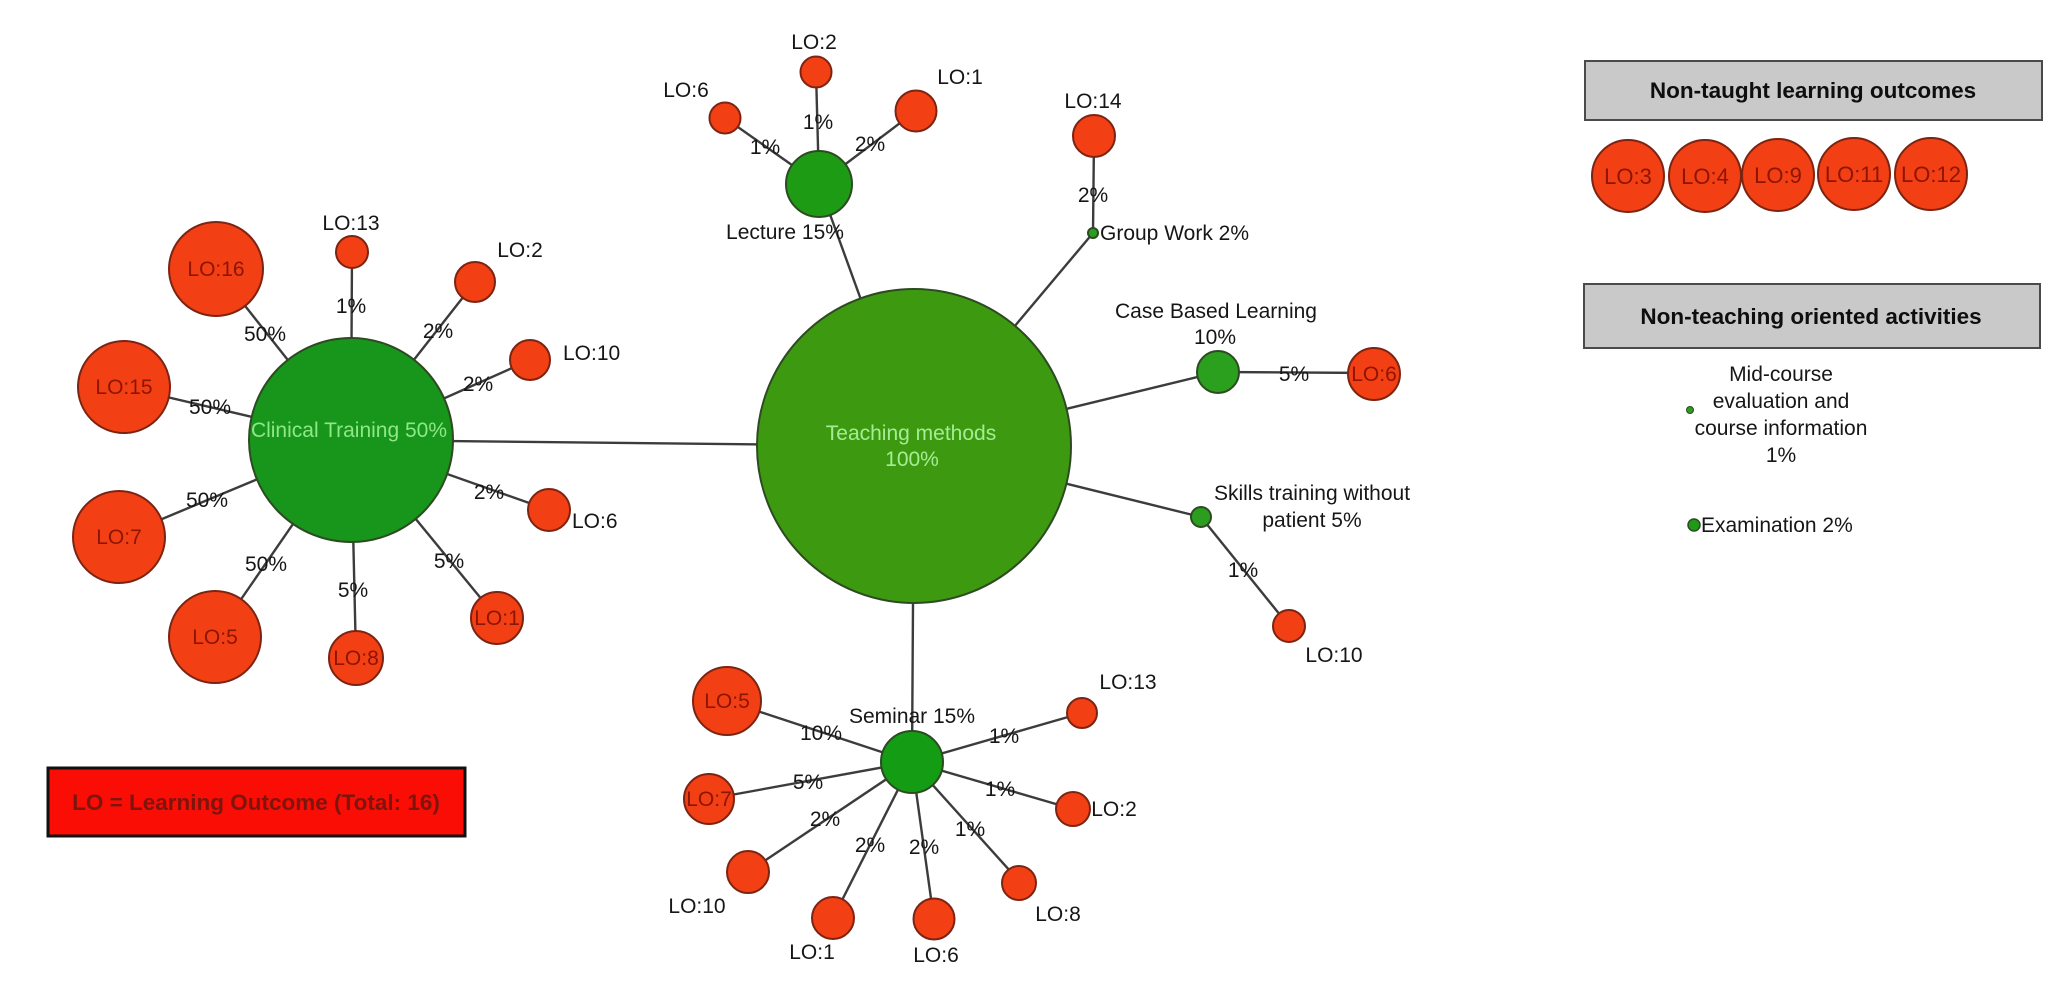 The image size is (2059, 1001). What do you see at coordinates (1312, 493) in the screenshot?
I see `svg-text: Skills training without` at bounding box center [1312, 493].